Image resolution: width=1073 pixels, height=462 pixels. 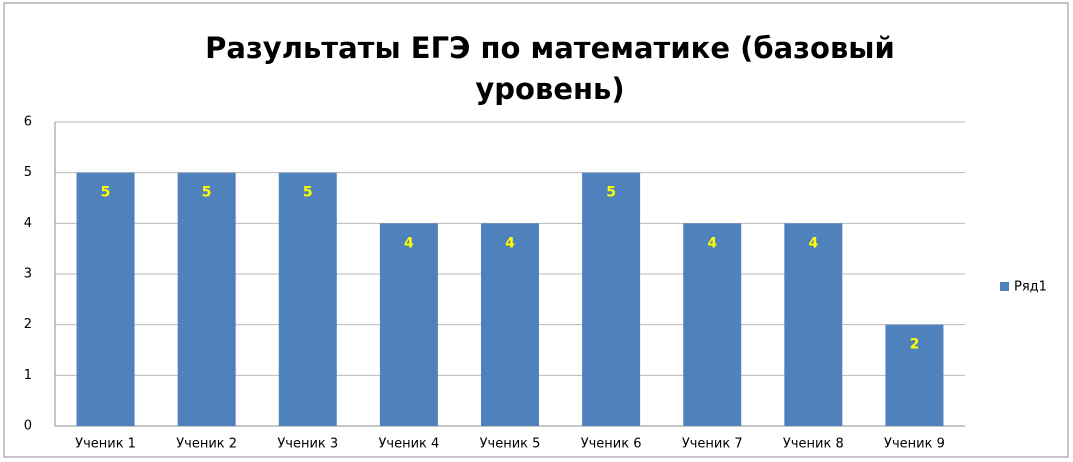 What do you see at coordinates (28, 324) in the screenshot?
I see `y-tick-label: 2` at bounding box center [28, 324].